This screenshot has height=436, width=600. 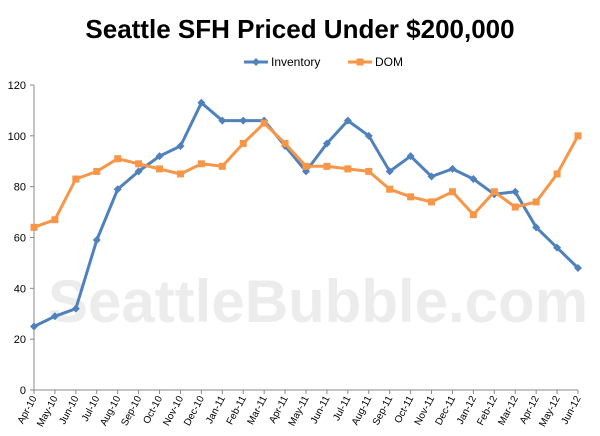 What do you see at coordinates (20, 289) in the screenshot?
I see `y-tick-label: 40` at bounding box center [20, 289].